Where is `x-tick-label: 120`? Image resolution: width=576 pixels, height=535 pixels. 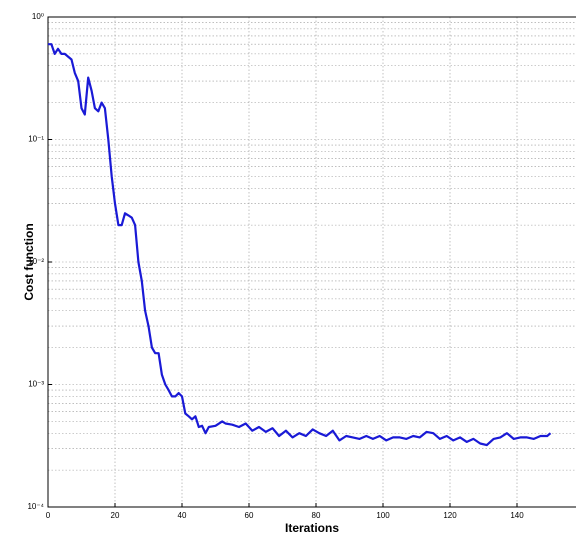 x-tick-label: 120 is located at coordinates (450, 515).